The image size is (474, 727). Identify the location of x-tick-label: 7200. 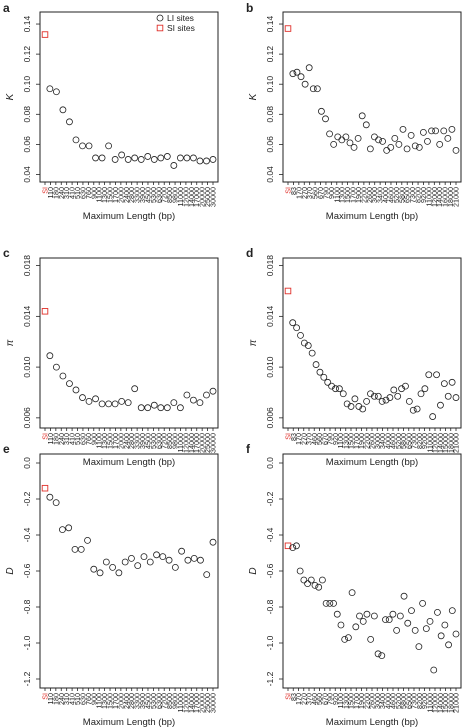
(164, 195).